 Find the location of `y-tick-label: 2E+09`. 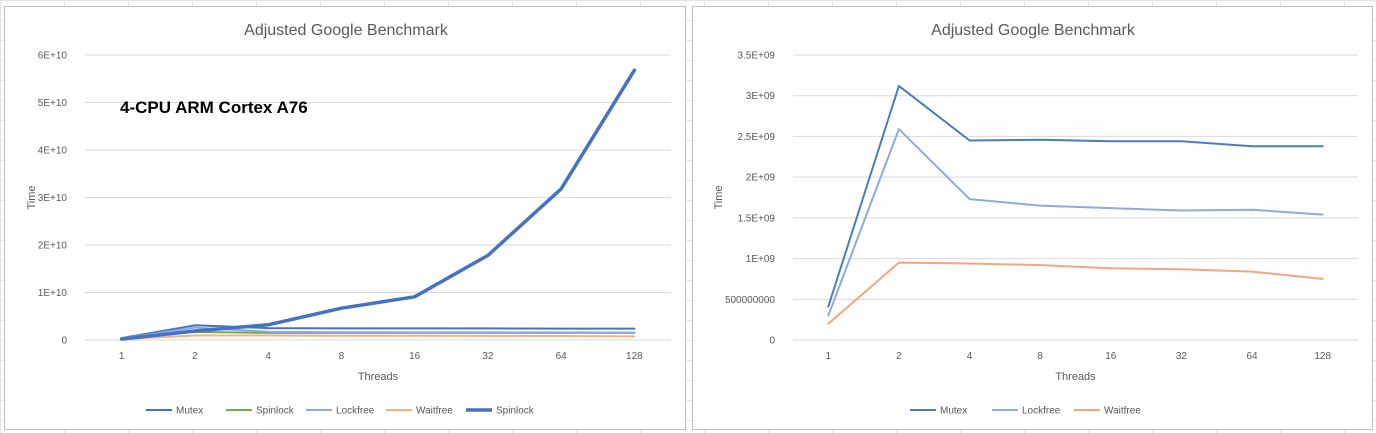

y-tick-label: 2E+09 is located at coordinates (761, 178).